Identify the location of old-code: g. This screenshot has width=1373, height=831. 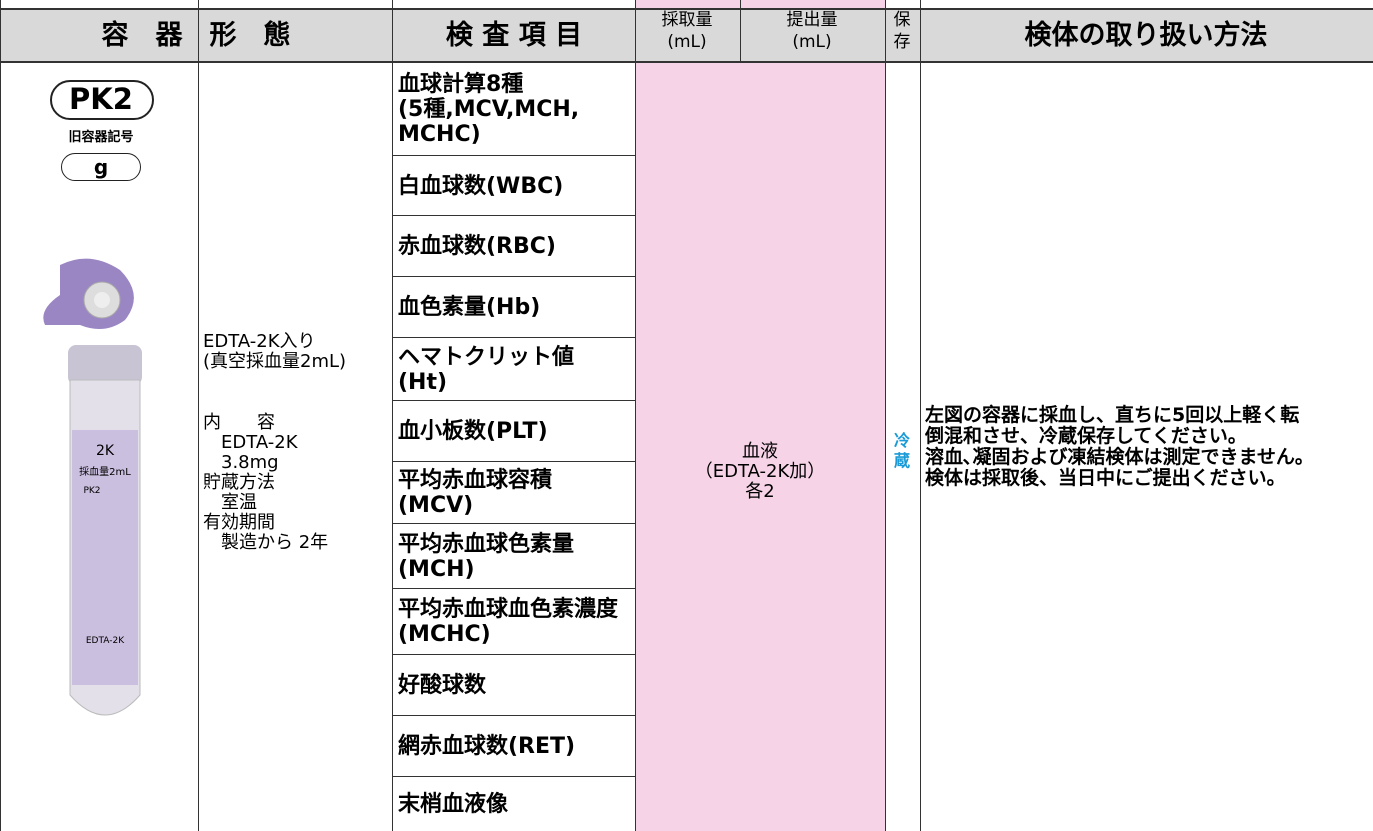
(101, 167).